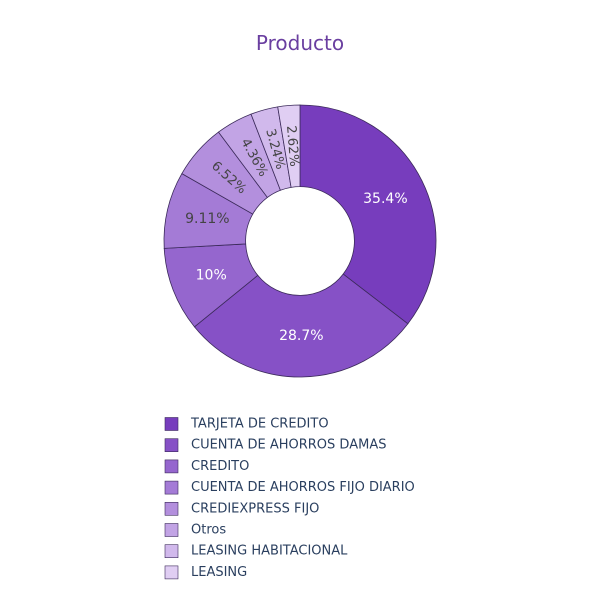 The image size is (600, 600). Describe the element at coordinates (207, 219) in the screenshot. I see `slice-label-3: 9.11%` at that location.